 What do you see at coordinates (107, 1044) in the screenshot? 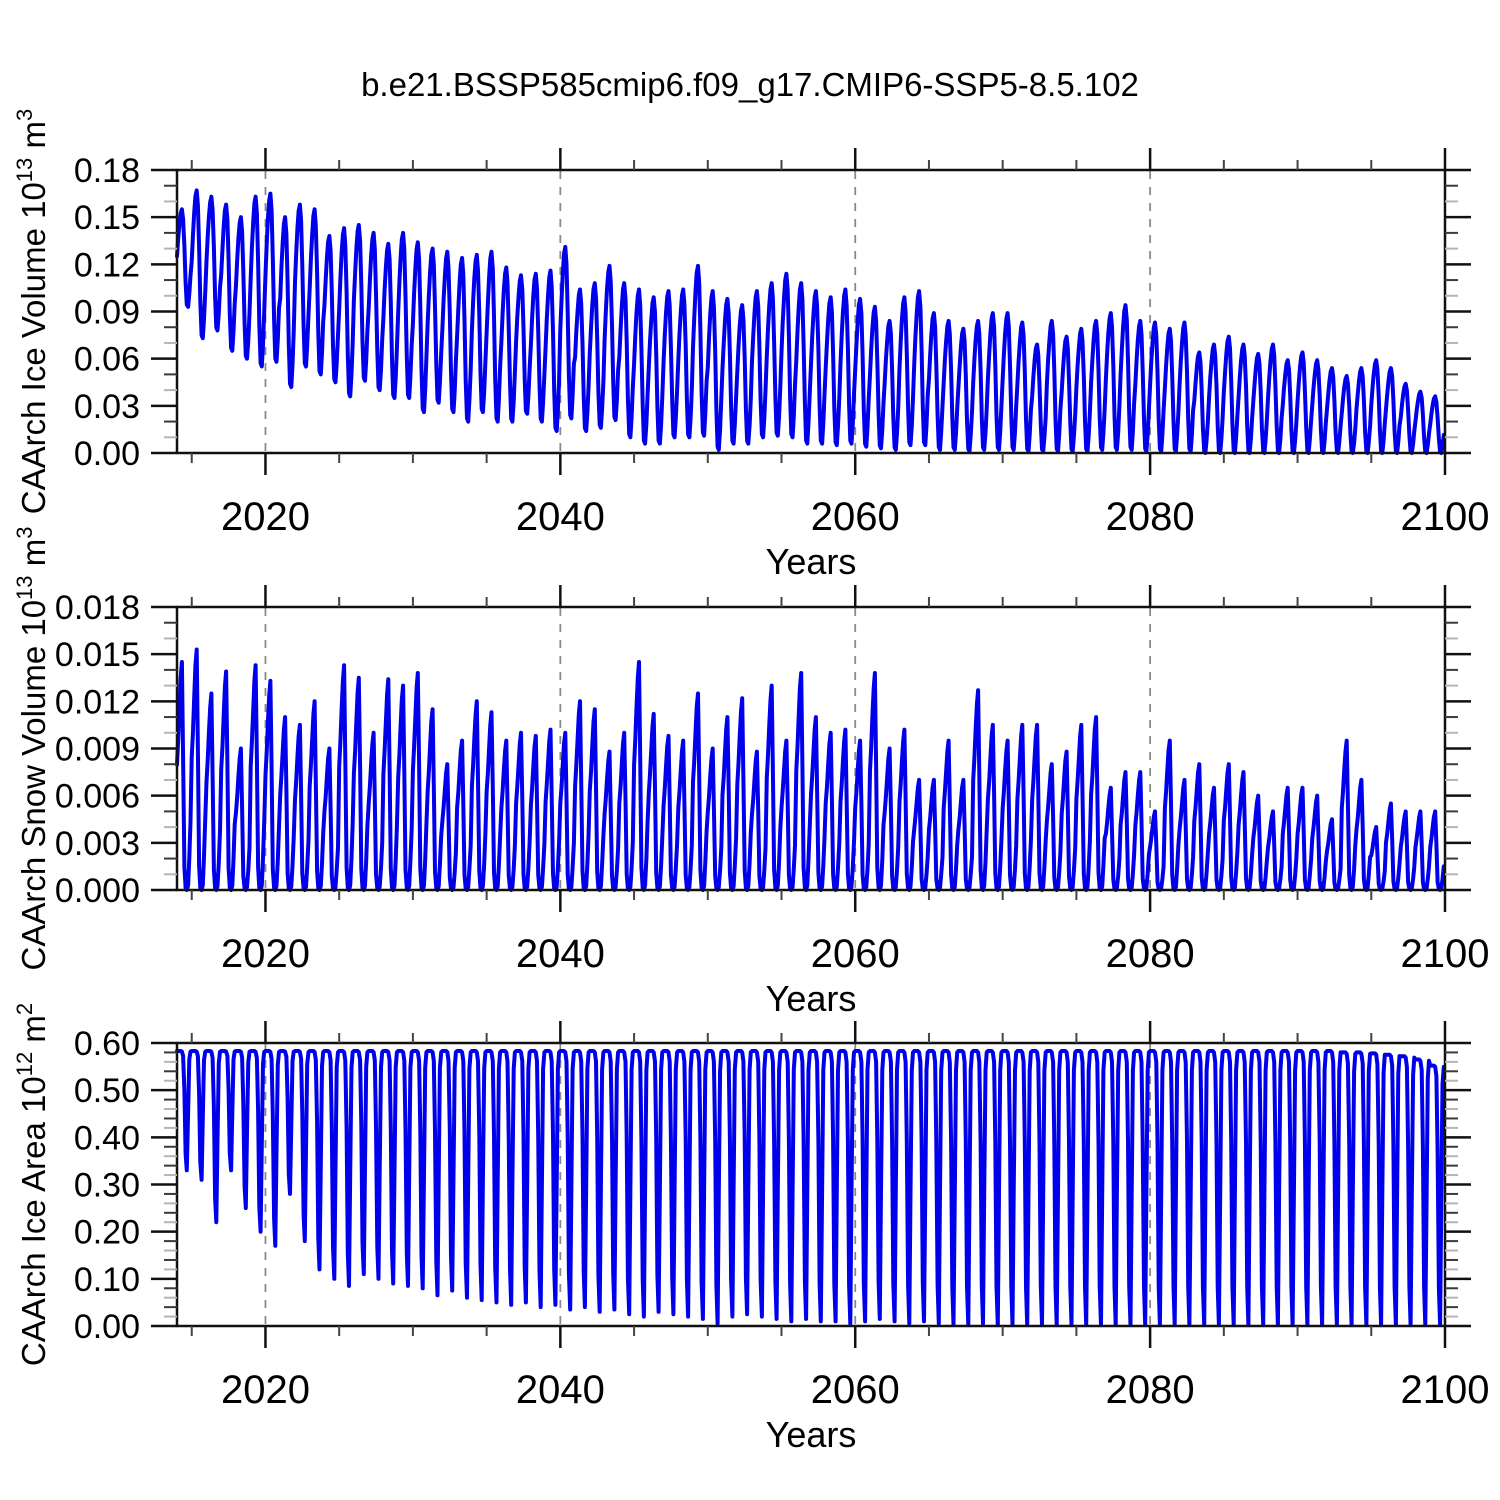
I see `ytick-label: 0.60` at bounding box center [107, 1044].